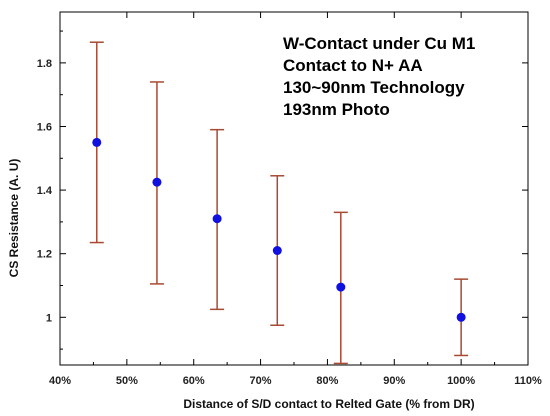 Image resolution: width=550 pixels, height=416 pixels. What do you see at coordinates (14, 218) in the screenshot?
I see `y-axis-label: CS Resistance (A. U)` at bounding box center [14, 218].